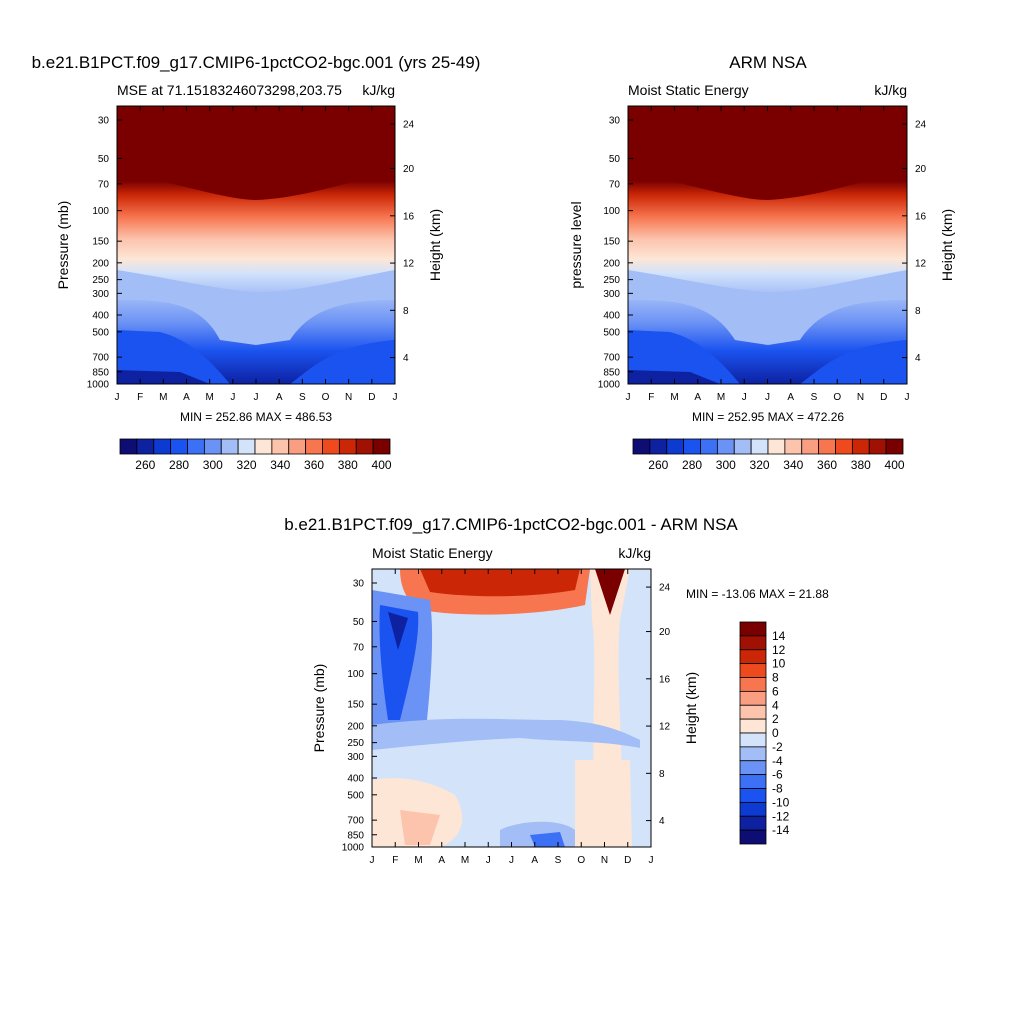 The height and width of the screenshot is (1029, 1024). Describe the element at coordinates (213, 465) in the screenshot. I see `colorbar-tick-label: 300` at that location.